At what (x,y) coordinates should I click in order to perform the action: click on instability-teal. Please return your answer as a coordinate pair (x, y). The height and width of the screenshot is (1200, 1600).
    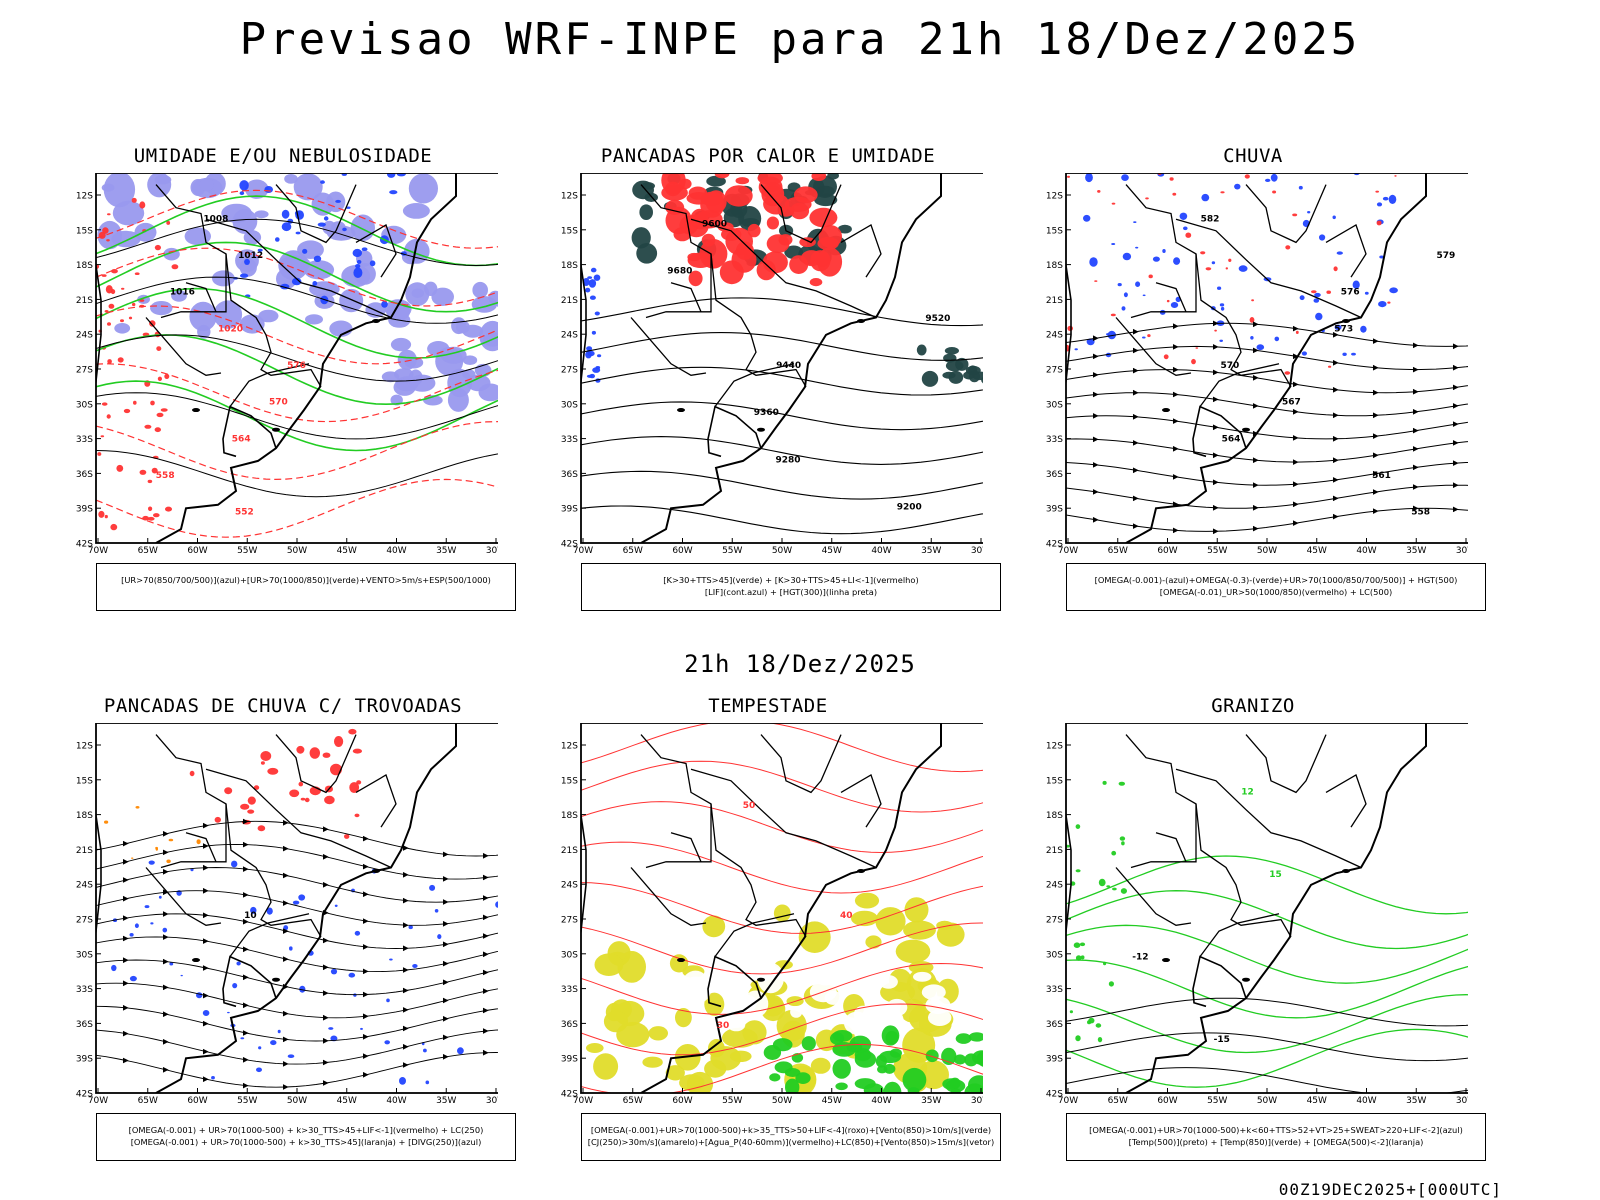
    Looking at the image, I should click on (930, 378).